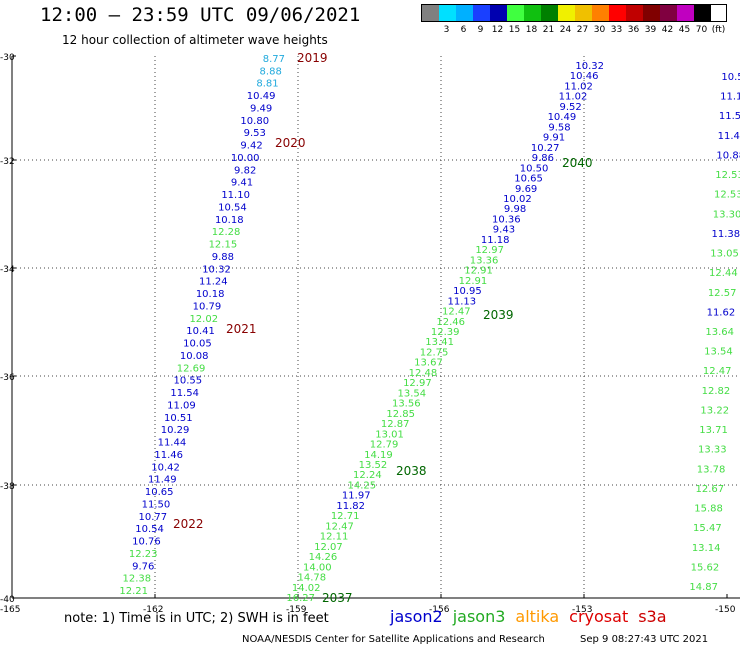 The image size is (740, 650). I want to click on legend-label: 9, so click(480, 30).